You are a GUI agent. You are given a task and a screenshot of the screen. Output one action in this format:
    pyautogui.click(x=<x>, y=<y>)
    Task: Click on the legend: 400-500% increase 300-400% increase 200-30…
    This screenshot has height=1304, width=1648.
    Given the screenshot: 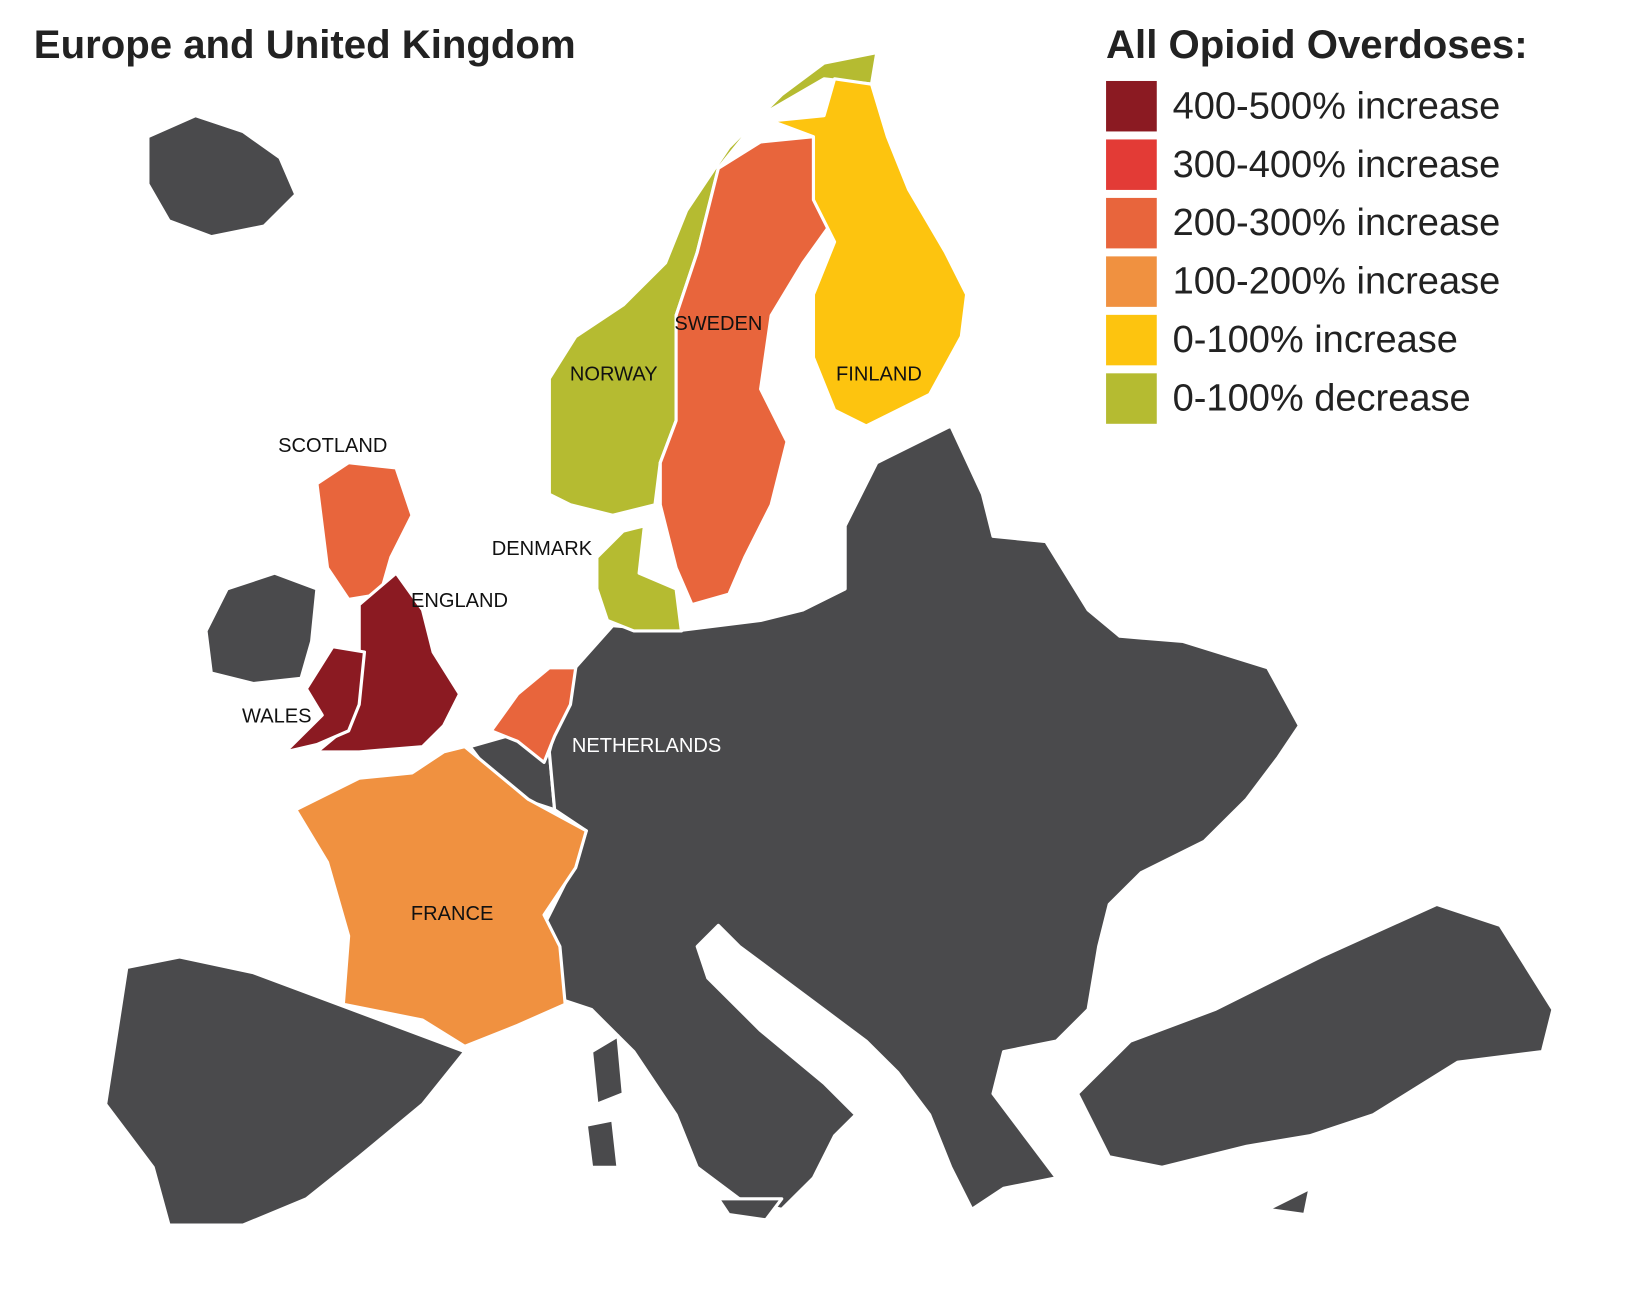 What is the action you would take?
    pyautogui.click(x=1303, y=252)
    